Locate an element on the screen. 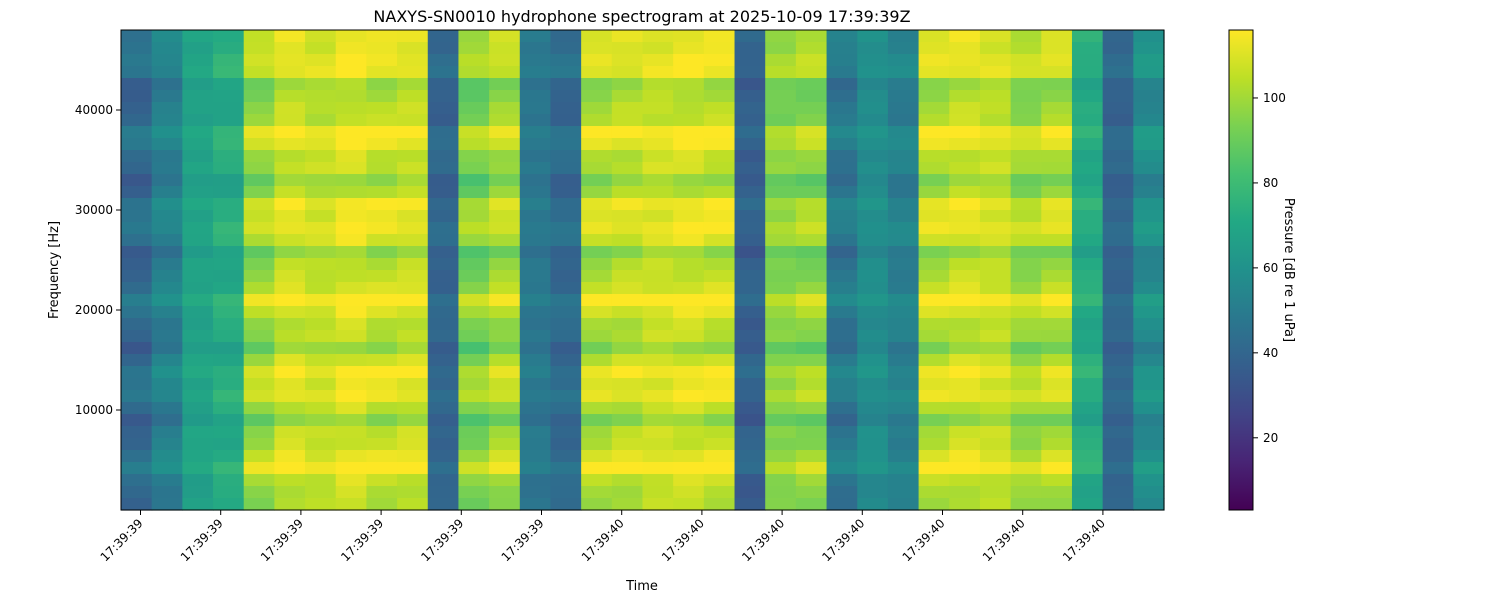 The width and height of the screenshot is (1500, 600). x-tick-label: 17:39:39 is located at coordinates (523, 540).